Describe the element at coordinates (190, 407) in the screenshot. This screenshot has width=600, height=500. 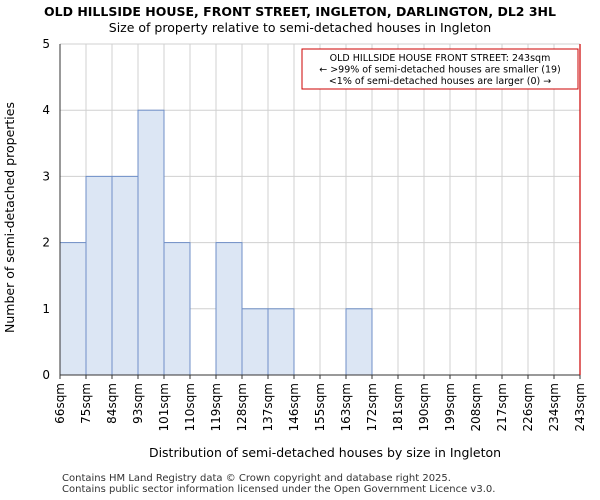
I see `x-tick-label: 110sqm` at that location.